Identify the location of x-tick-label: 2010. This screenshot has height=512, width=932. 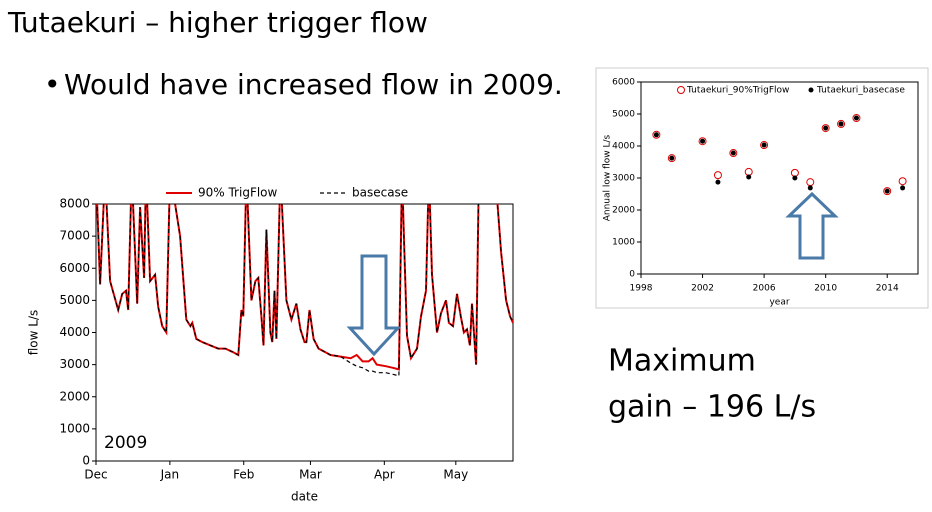
(825, 289).